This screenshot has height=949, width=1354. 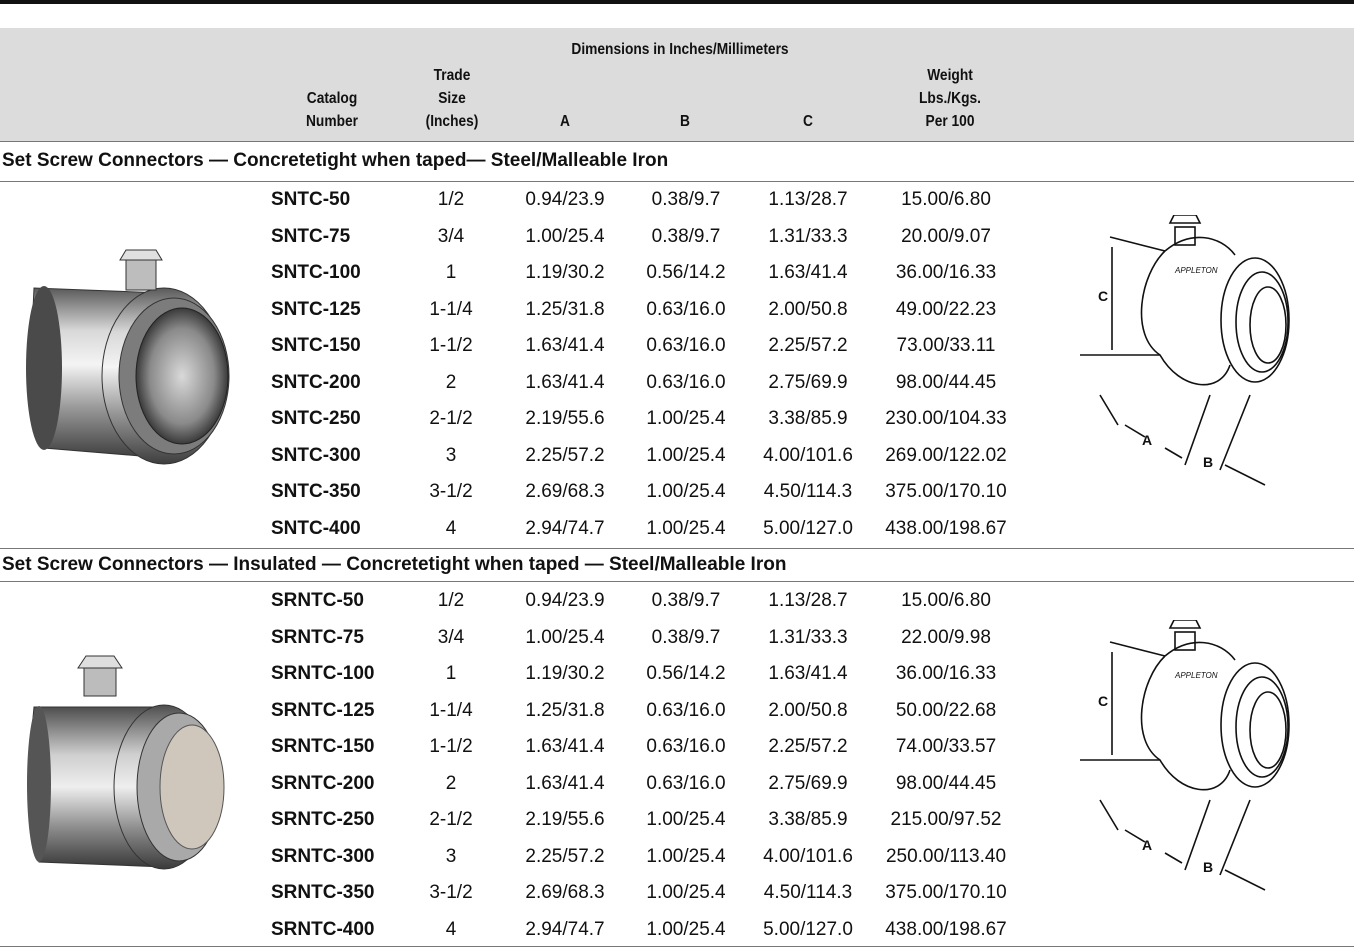 What do you see at coordinates (451, 892) in the screenshot?
I see `trade-size-cell: 3-1/2` at bounding box center [451, 892].